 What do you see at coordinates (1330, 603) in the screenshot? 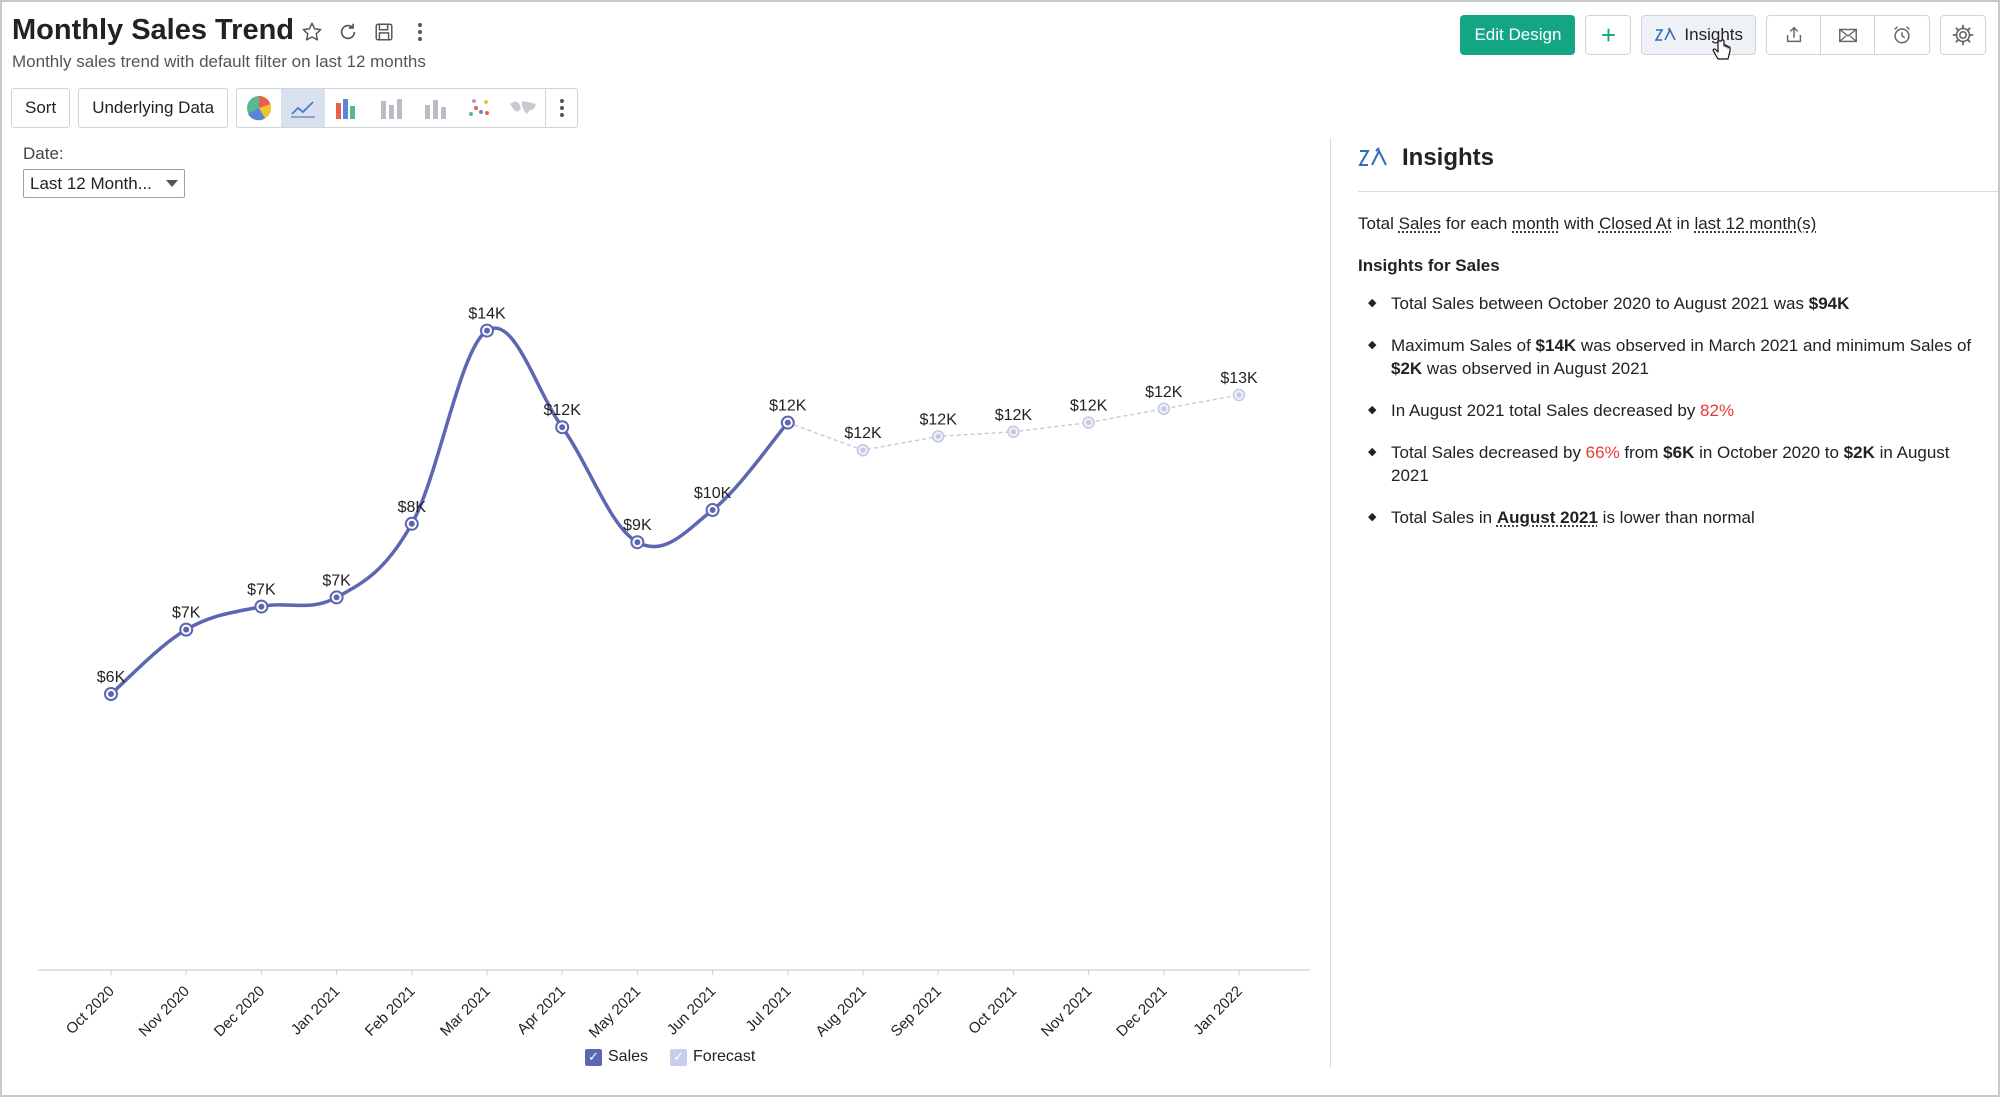
I see `panel-divider` at bounding box center [1330, 603].